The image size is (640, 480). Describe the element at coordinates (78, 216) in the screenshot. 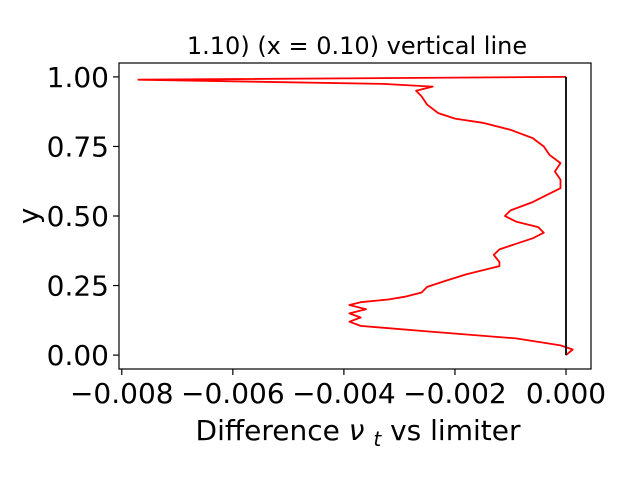

I see `y-tick-label: 0.50` at that location.